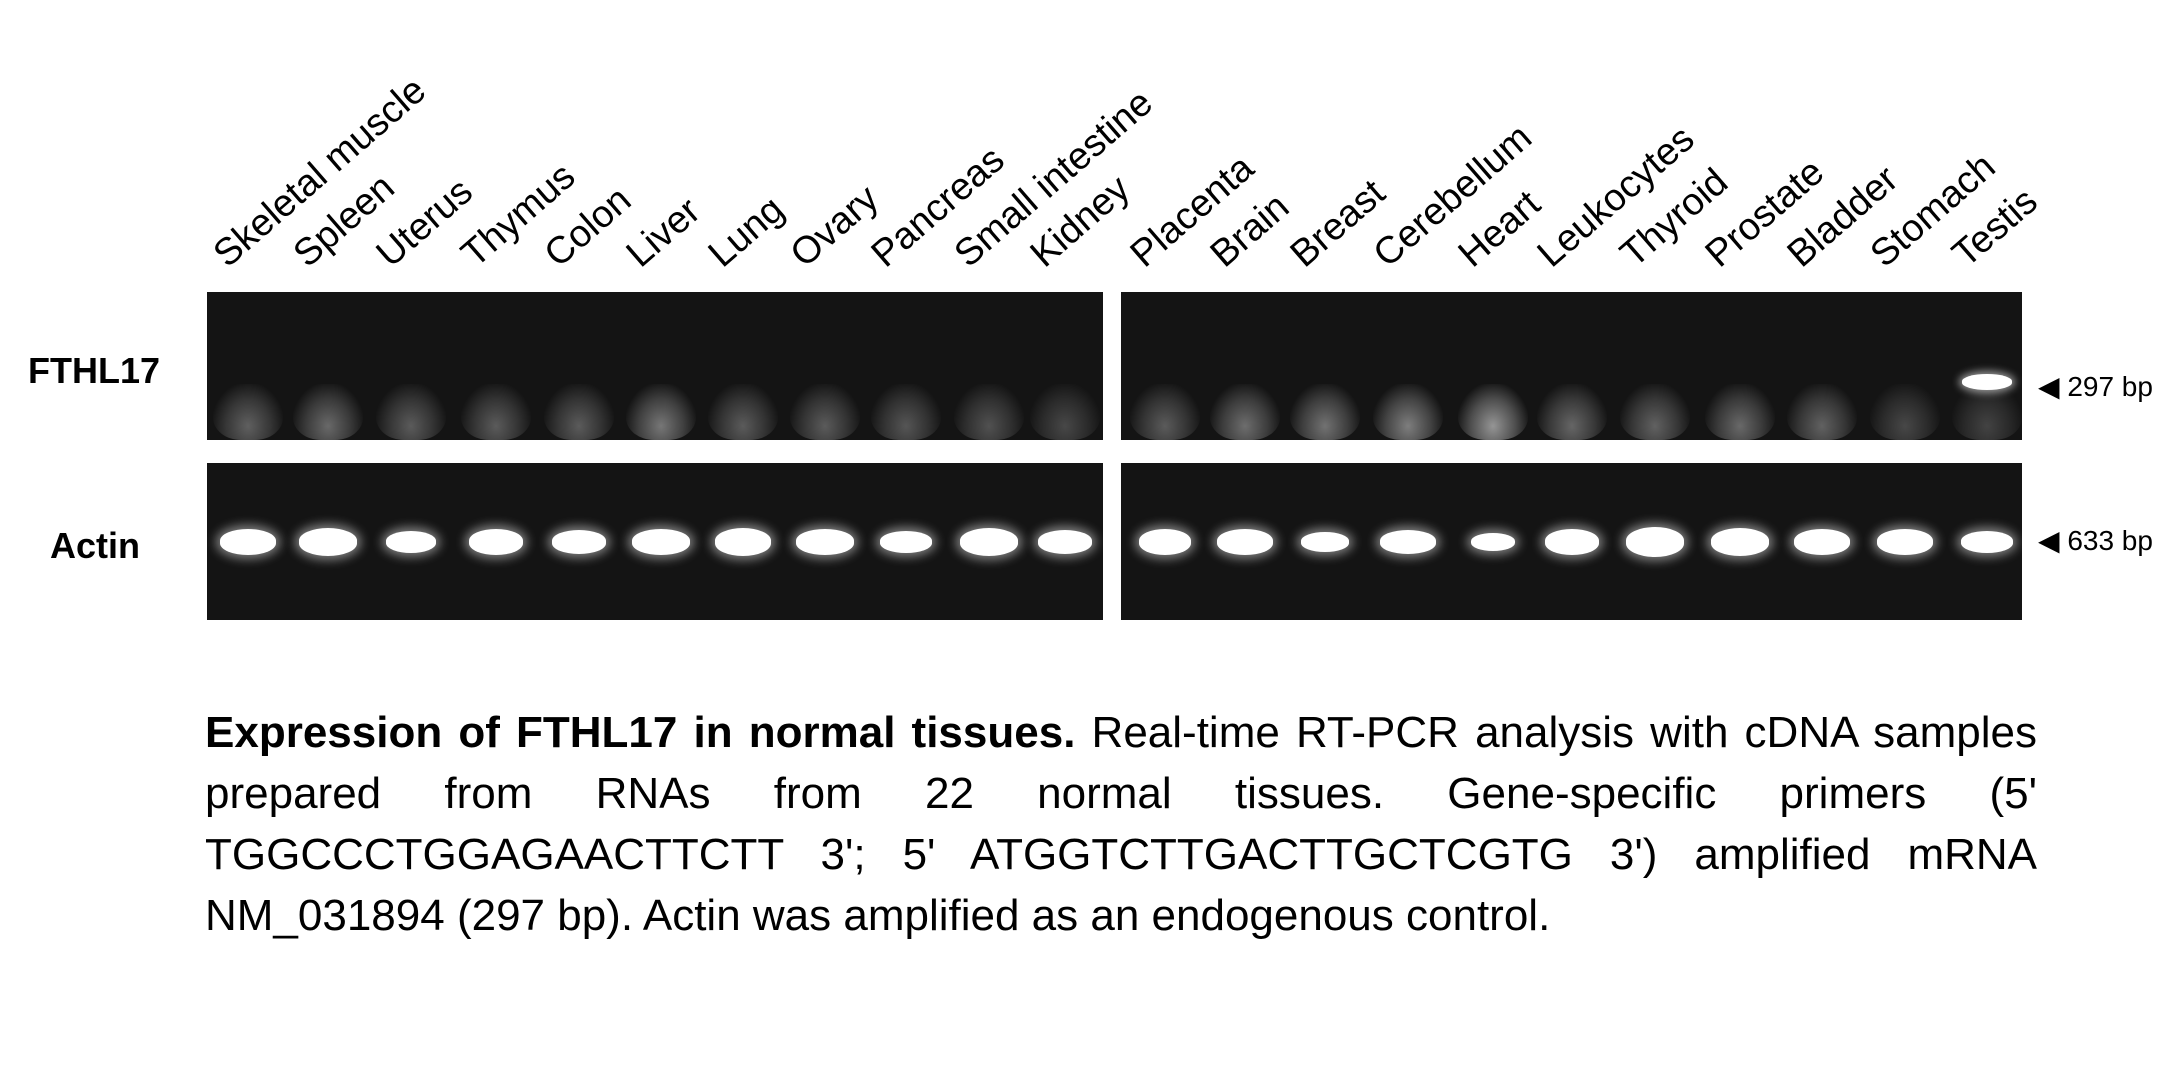 The height and width of the screenshot is (1075, 2179). Describe the element at coordinates (655, 366) in the screenshot. I see `fthl17-gel-left` at that location.